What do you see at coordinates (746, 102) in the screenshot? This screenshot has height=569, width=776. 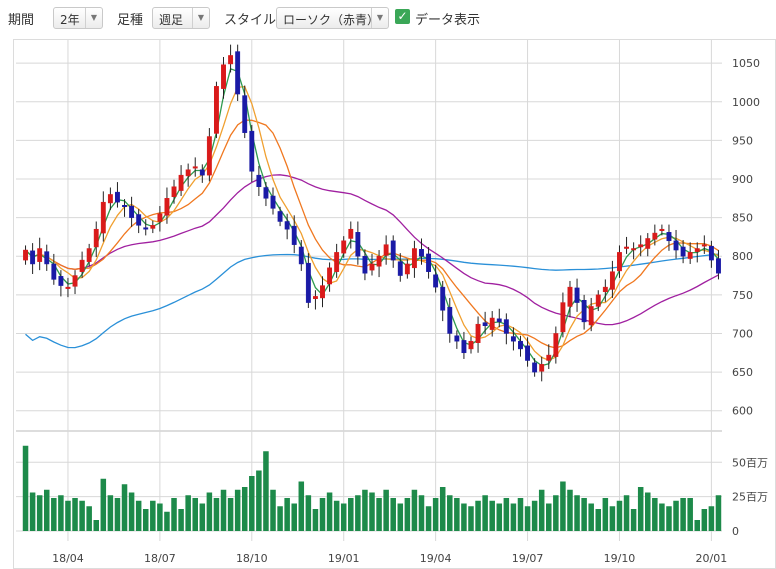 I see `price-tick-label: 1000` at bounding box center [746, 102].